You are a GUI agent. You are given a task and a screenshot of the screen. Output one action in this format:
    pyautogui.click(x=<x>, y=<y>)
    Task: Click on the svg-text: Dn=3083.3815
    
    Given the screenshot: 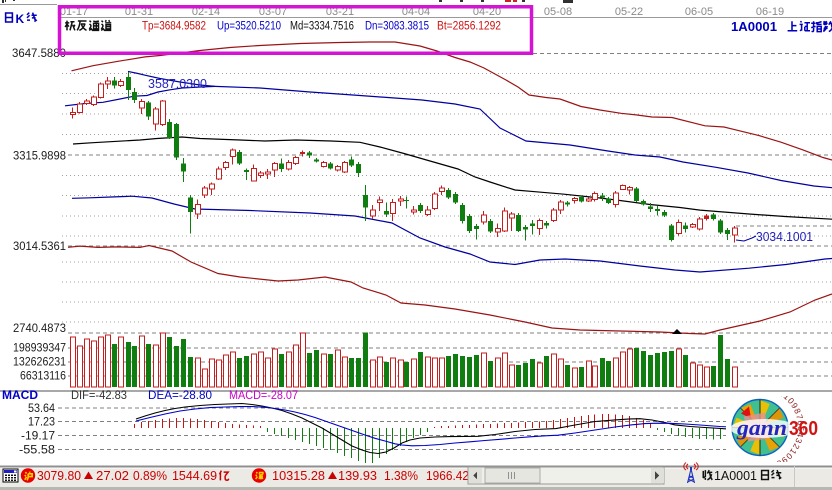 What is the action you would take?
    pyautogui.click(x=397, y=27)
    